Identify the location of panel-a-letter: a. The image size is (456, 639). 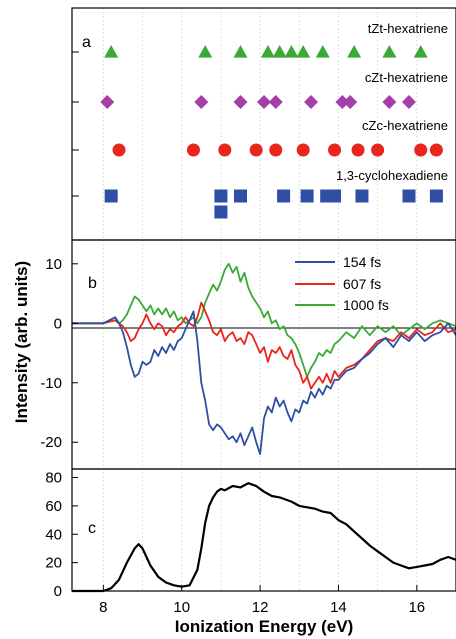
(86, 42).